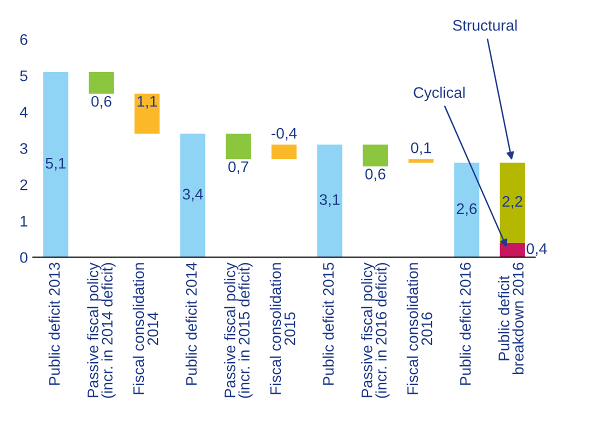 The height and width of the screenshot is (436, 598). Describe the element at coordinates (238, 330) in the screenshot. I see `x-tick-label: Passive fiscal policy (incr. in 2015 deficit)` at that location.